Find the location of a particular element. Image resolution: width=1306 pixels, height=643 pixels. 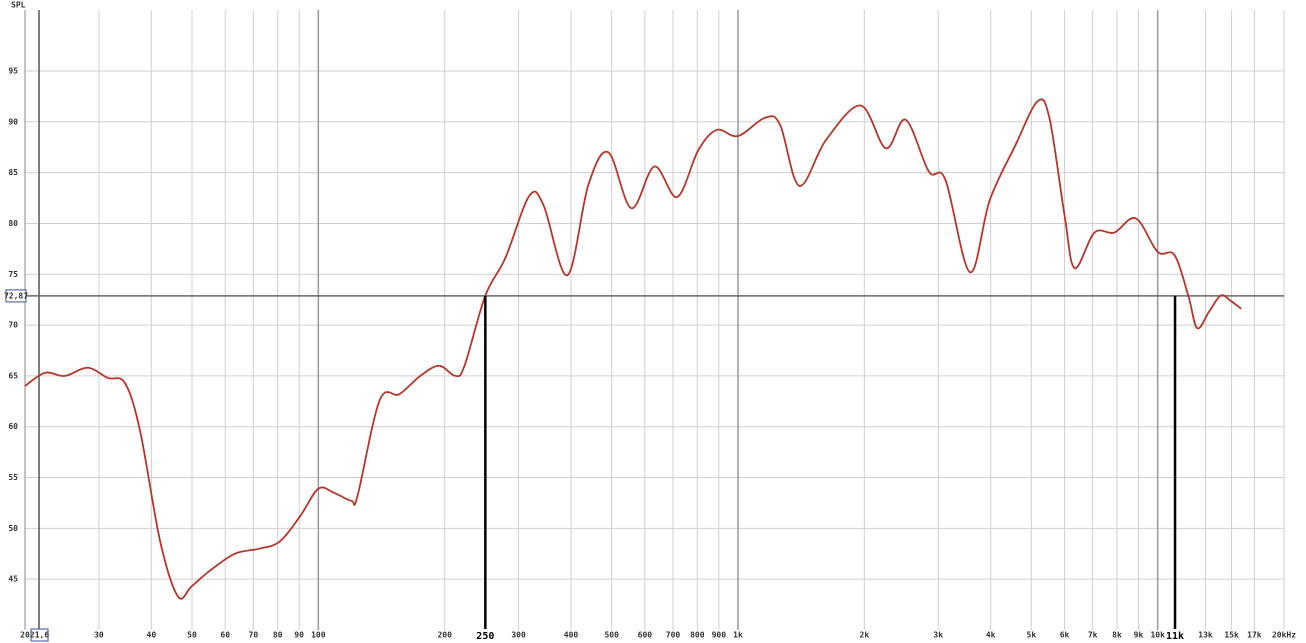

cursor-label: 21,6 is located at coordinates (39, 635).